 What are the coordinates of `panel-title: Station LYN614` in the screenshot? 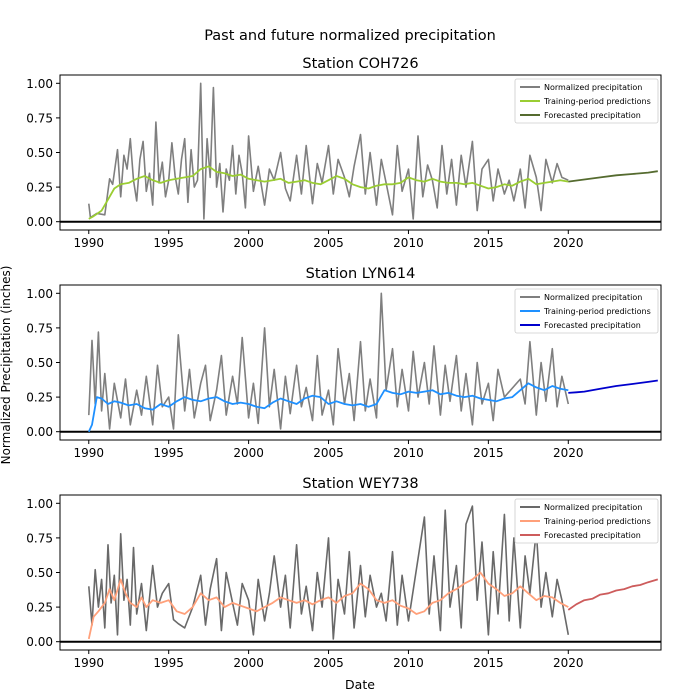 It's located at (361, 274).